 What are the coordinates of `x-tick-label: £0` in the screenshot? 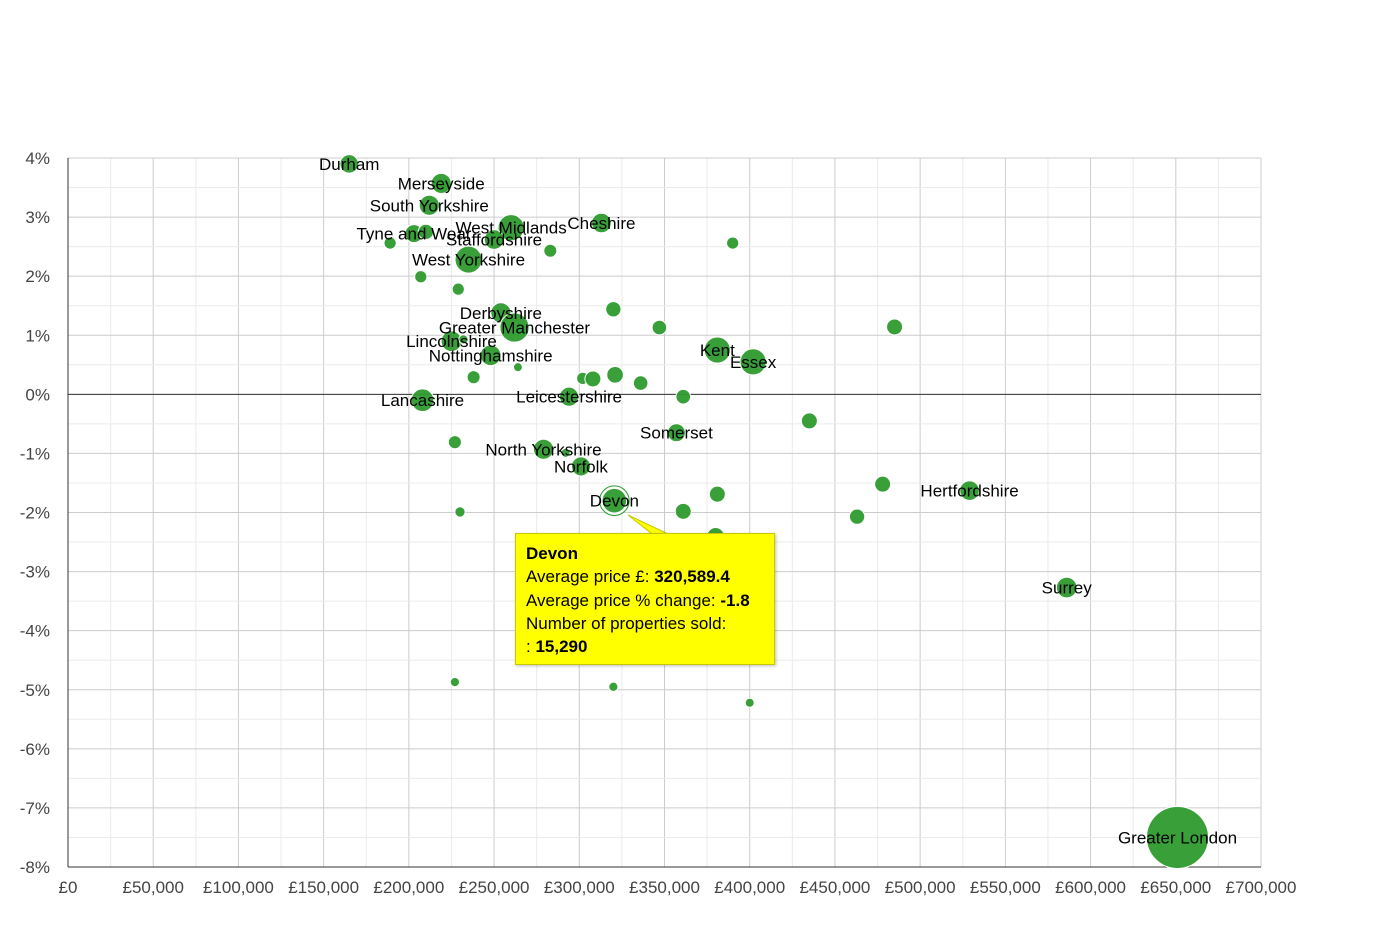 It's located at (68, 887).